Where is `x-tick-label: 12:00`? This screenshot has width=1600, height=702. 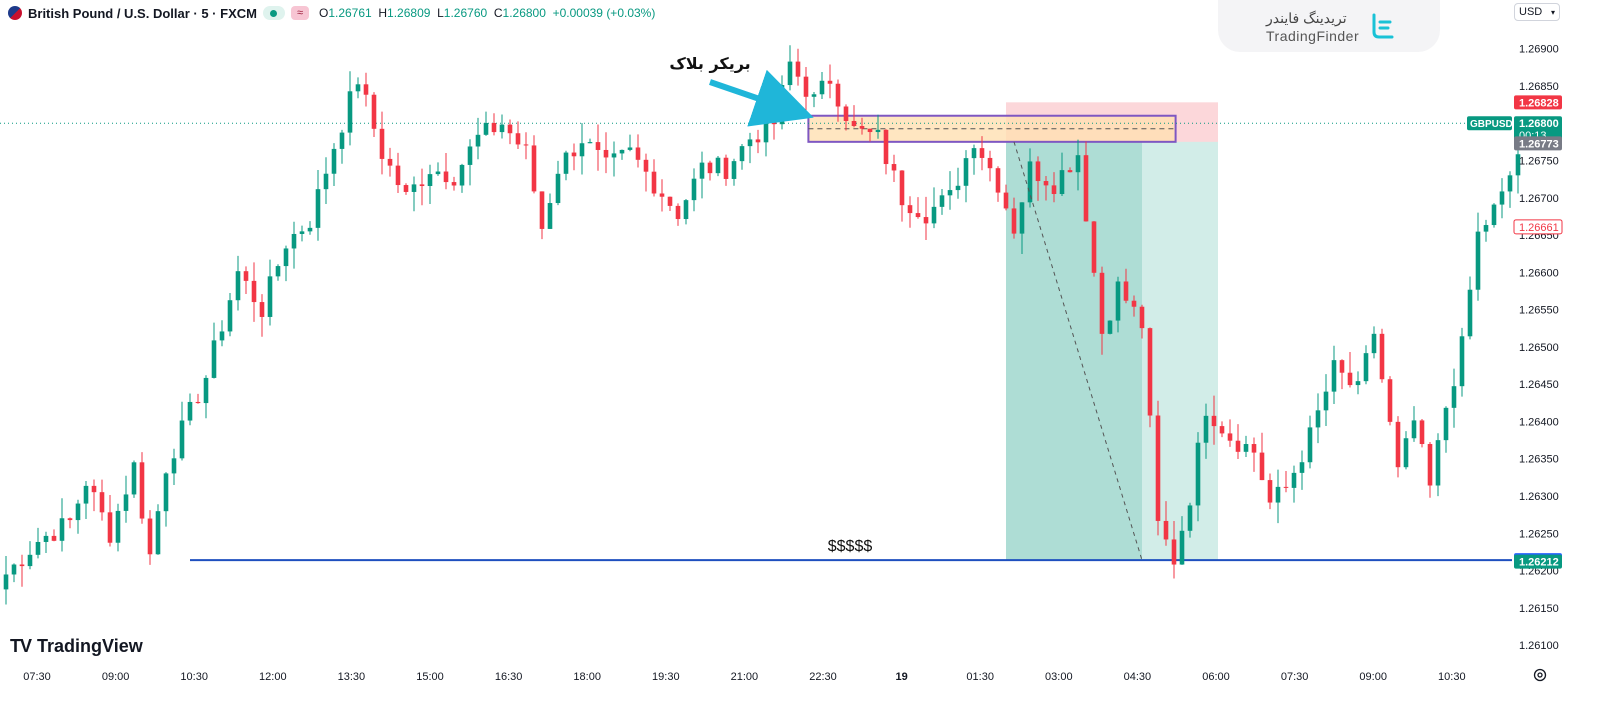 x-tick-label: 12:00 is located at coordinates (273, 677).